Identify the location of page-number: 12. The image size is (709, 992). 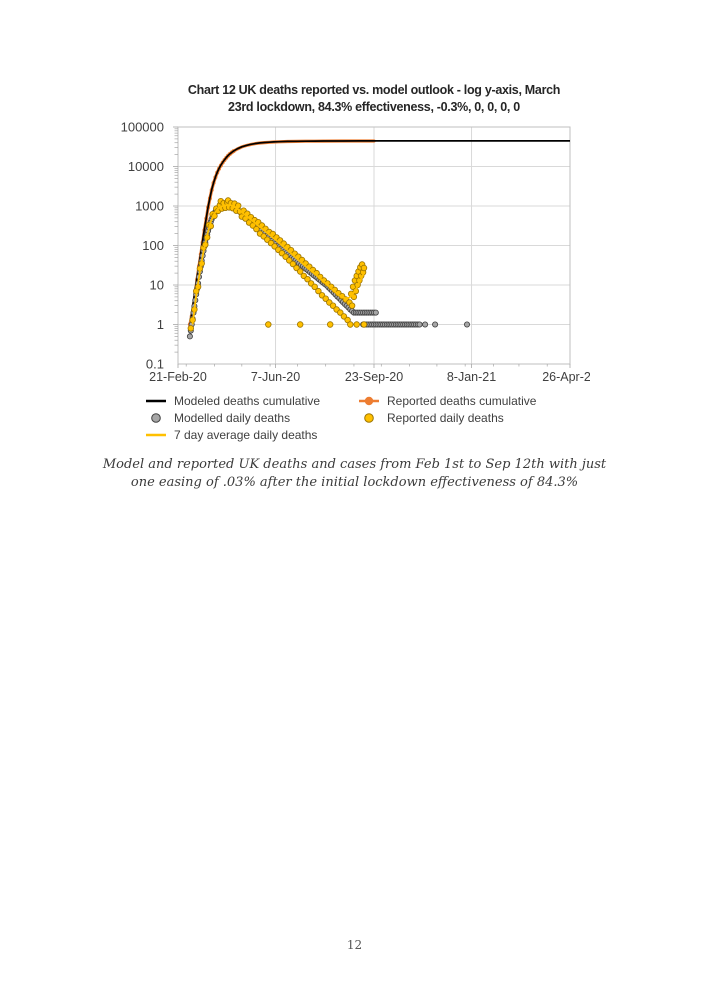
(354, 945).